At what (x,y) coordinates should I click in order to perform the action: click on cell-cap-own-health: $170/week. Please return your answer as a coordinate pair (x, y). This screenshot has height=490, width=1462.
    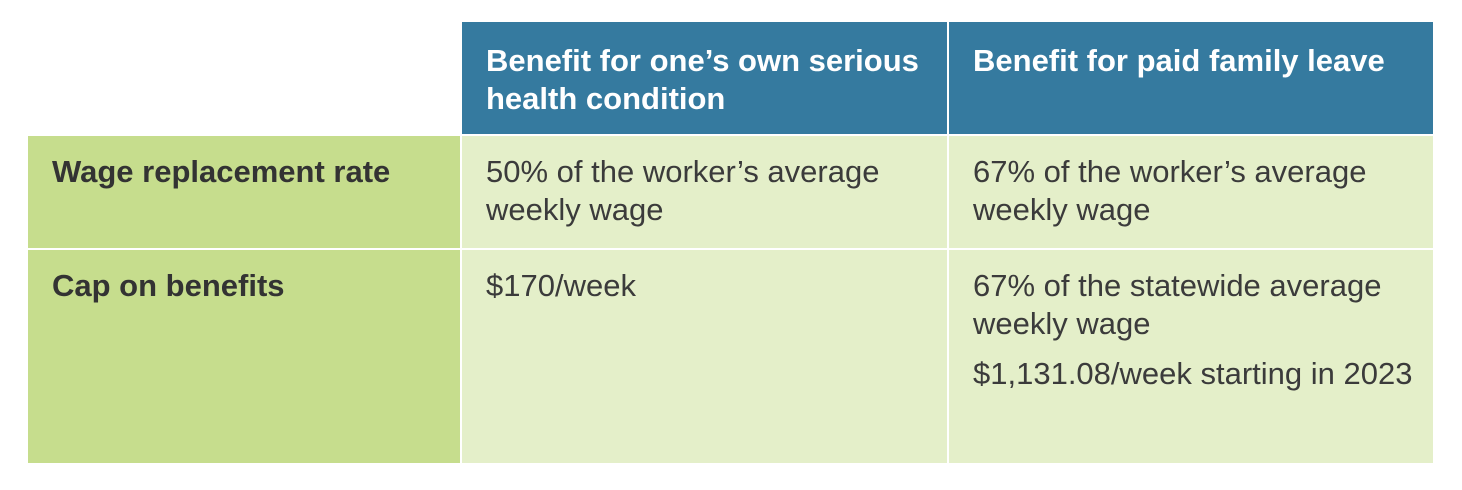
    Looking at the image, I should click on (704, 356).